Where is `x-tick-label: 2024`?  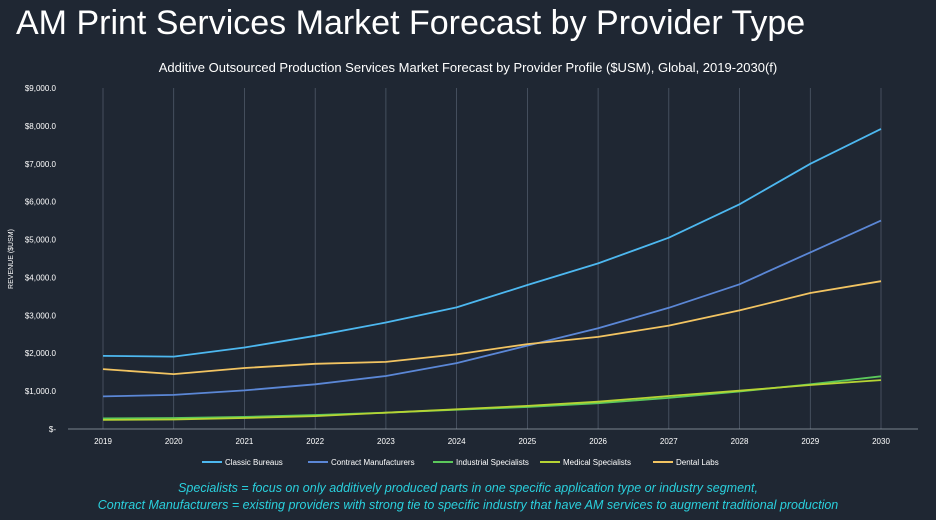 x-tick-label: 2024 is located at coordinates (457, 441).